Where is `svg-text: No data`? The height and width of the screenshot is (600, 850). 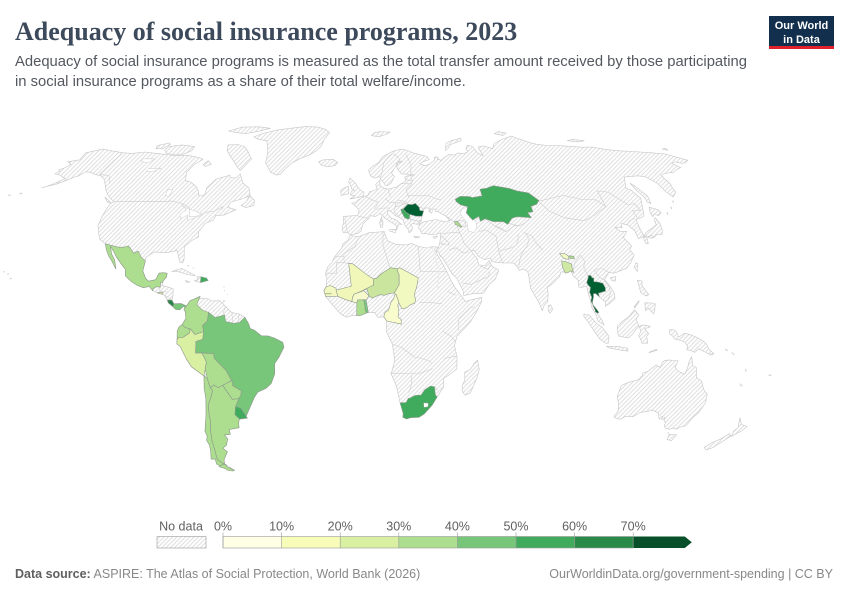
svg-text: No data is located at coordinates (181, 527).